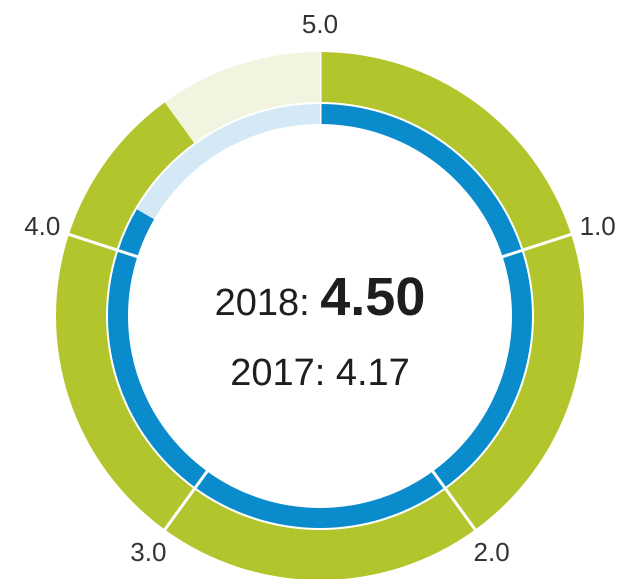 The width and height of the screenshot is (642, 579). Describe the element at coordinates (372, 297) in the screenshot. I see `center-2018-value: 4.50` at that location.